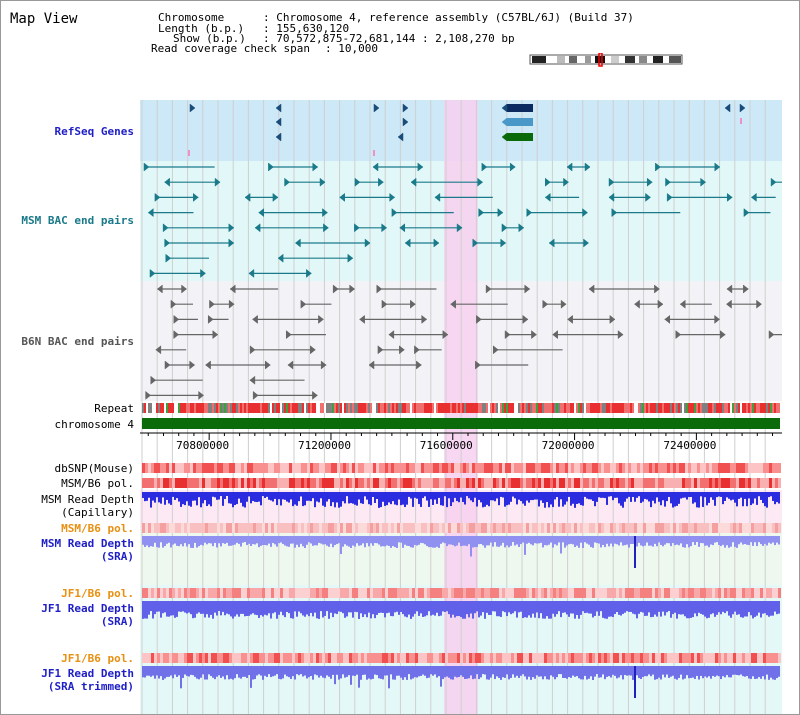 Image resolution: width=800 pixels, height=715 pixels. I want to click on msm-bac-label: MSM BAC end pairs, so click(77, 220).